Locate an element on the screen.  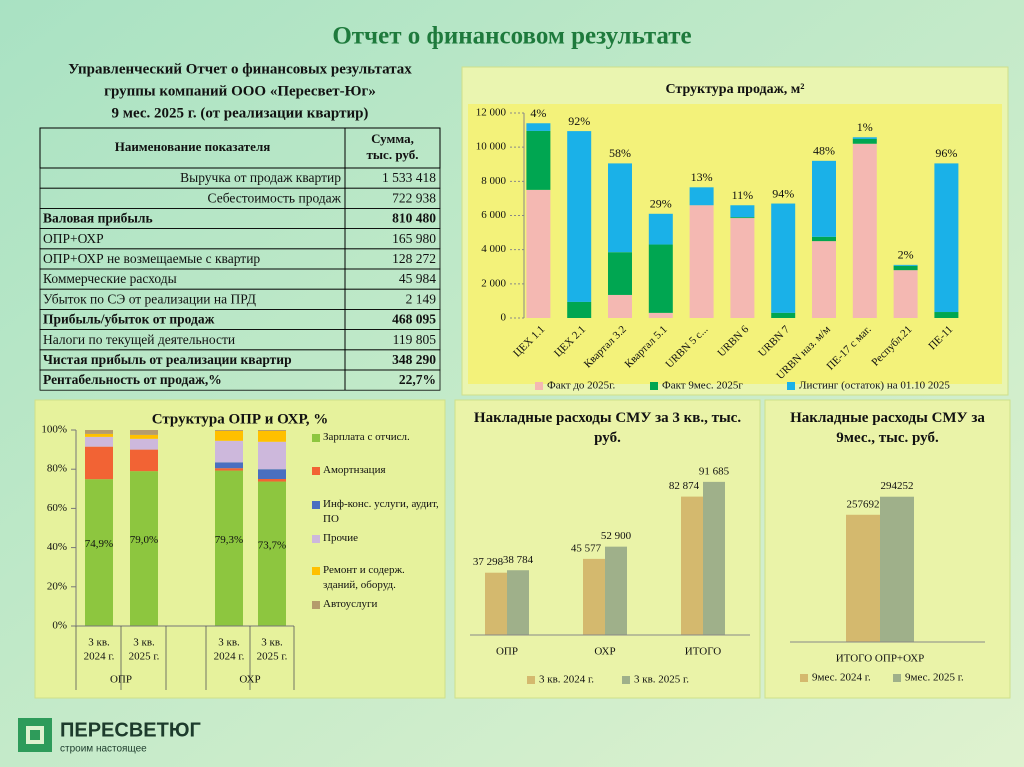
row-name: Выручка от продаж квартир is located at coordinates (260, 177).